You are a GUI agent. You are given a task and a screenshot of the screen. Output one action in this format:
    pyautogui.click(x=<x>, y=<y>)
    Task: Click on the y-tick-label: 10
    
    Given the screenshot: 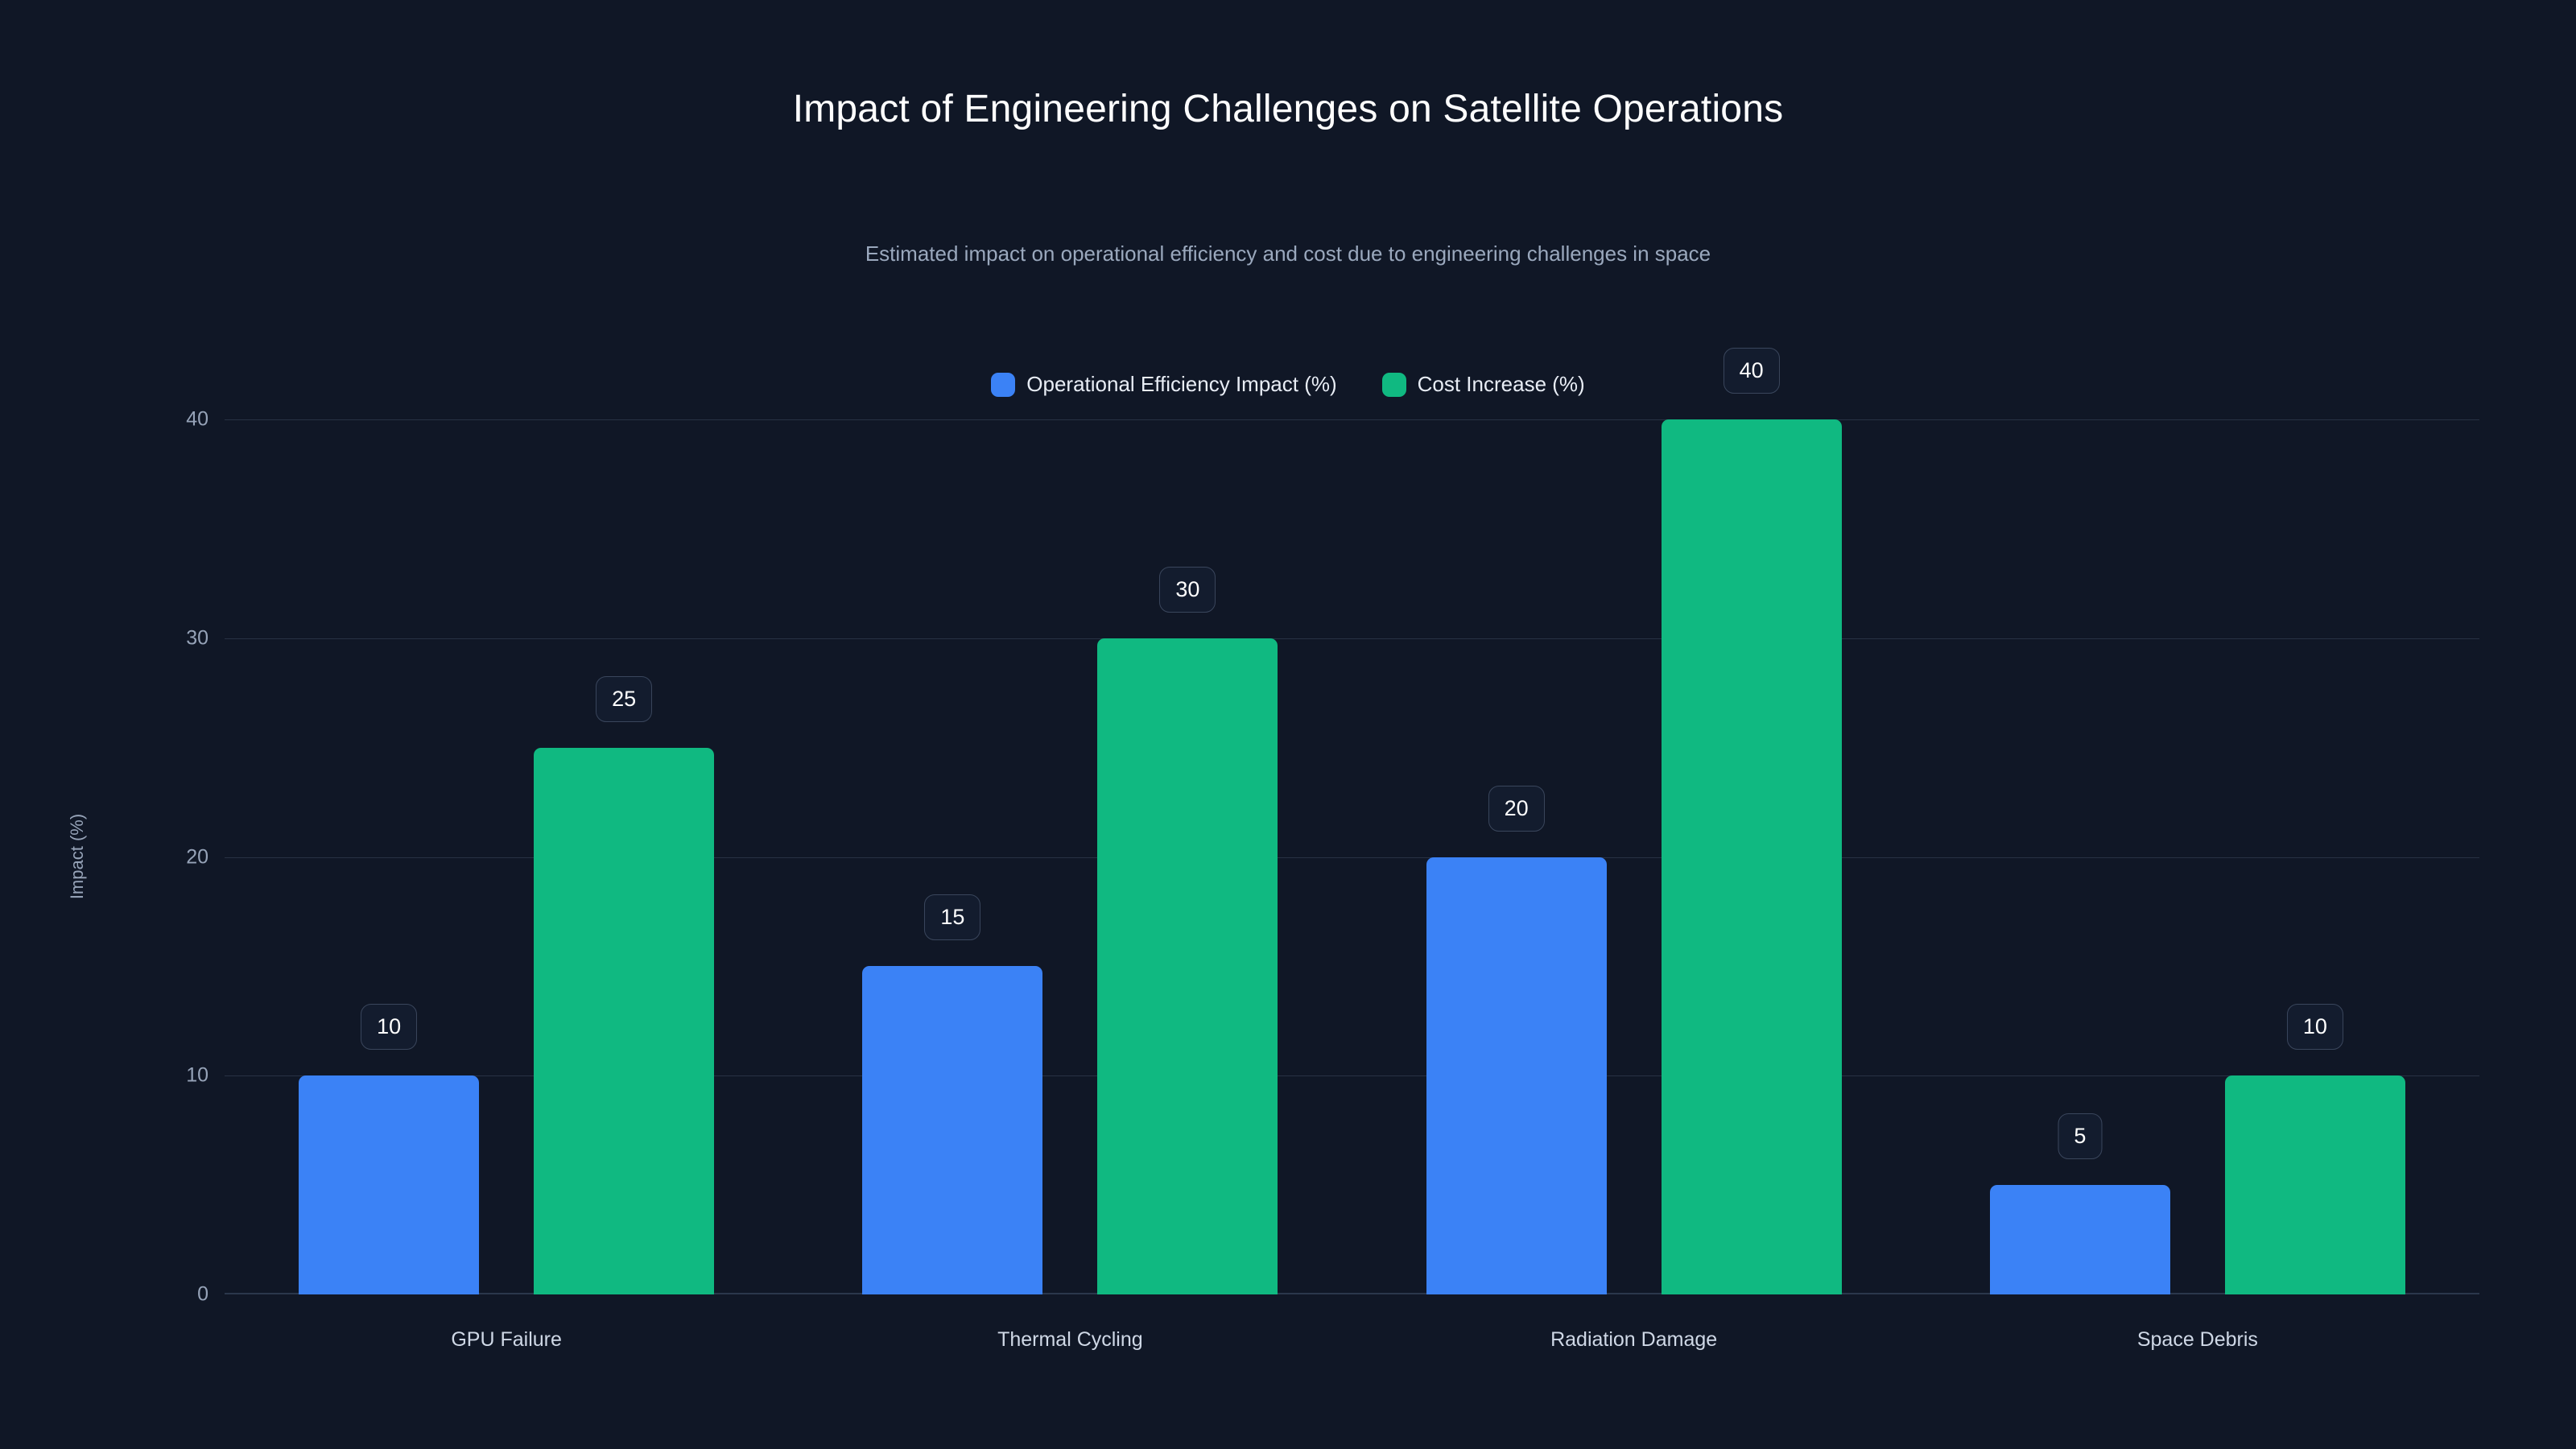 What is the action you would take?
    pyautogui.click(x=197, y=1075)
    